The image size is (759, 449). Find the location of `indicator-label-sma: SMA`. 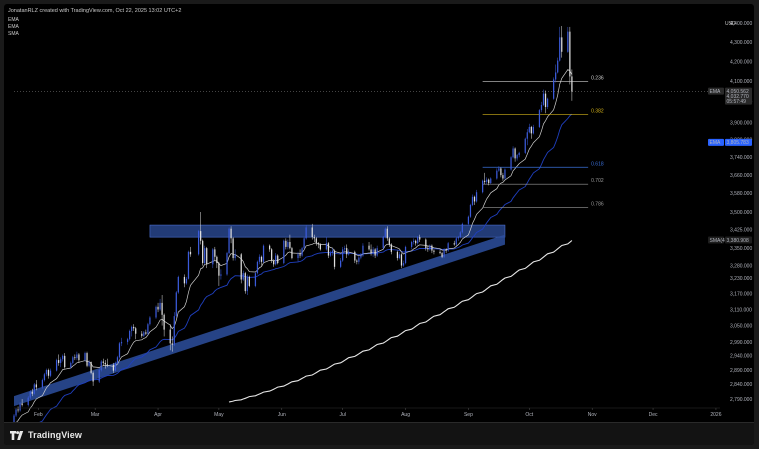

indicator-label-sma: SMA is located at coordinates (13, 34).